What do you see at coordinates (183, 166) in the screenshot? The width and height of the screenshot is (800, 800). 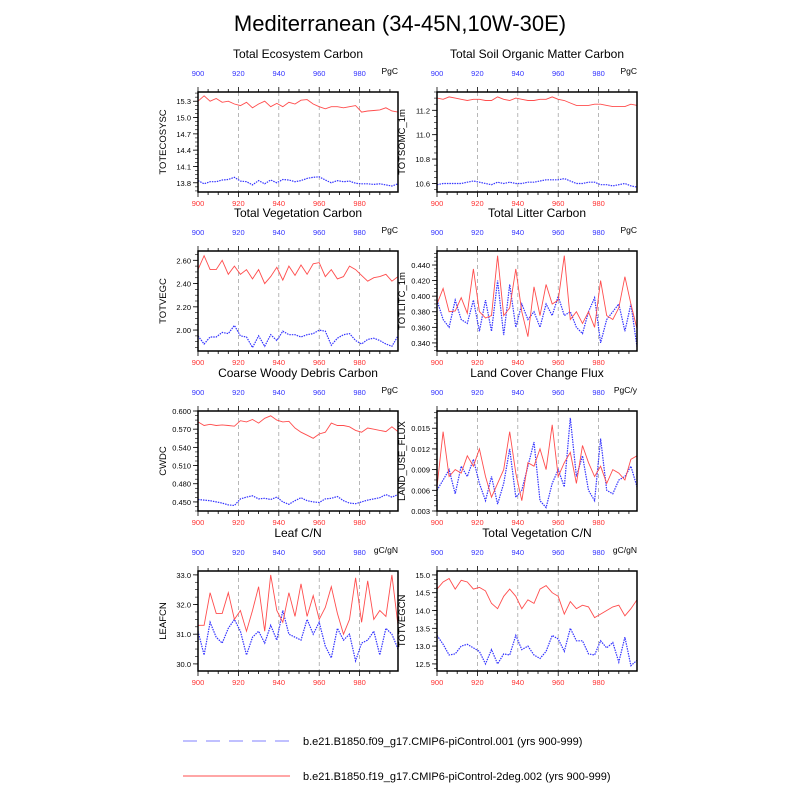 I see `y-tick-label: 14.1` at bounding box center [183, 166].